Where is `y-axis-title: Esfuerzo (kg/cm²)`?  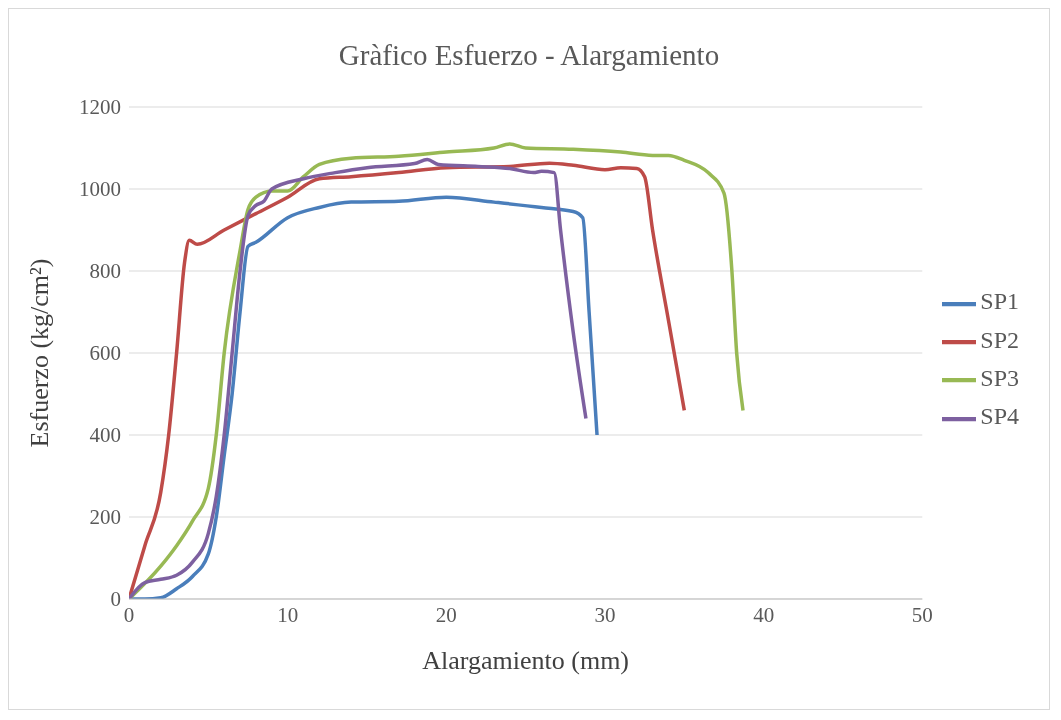
y-axis-title: Esfuerzo (kg/cm²) is located at coordinates (40, 353).